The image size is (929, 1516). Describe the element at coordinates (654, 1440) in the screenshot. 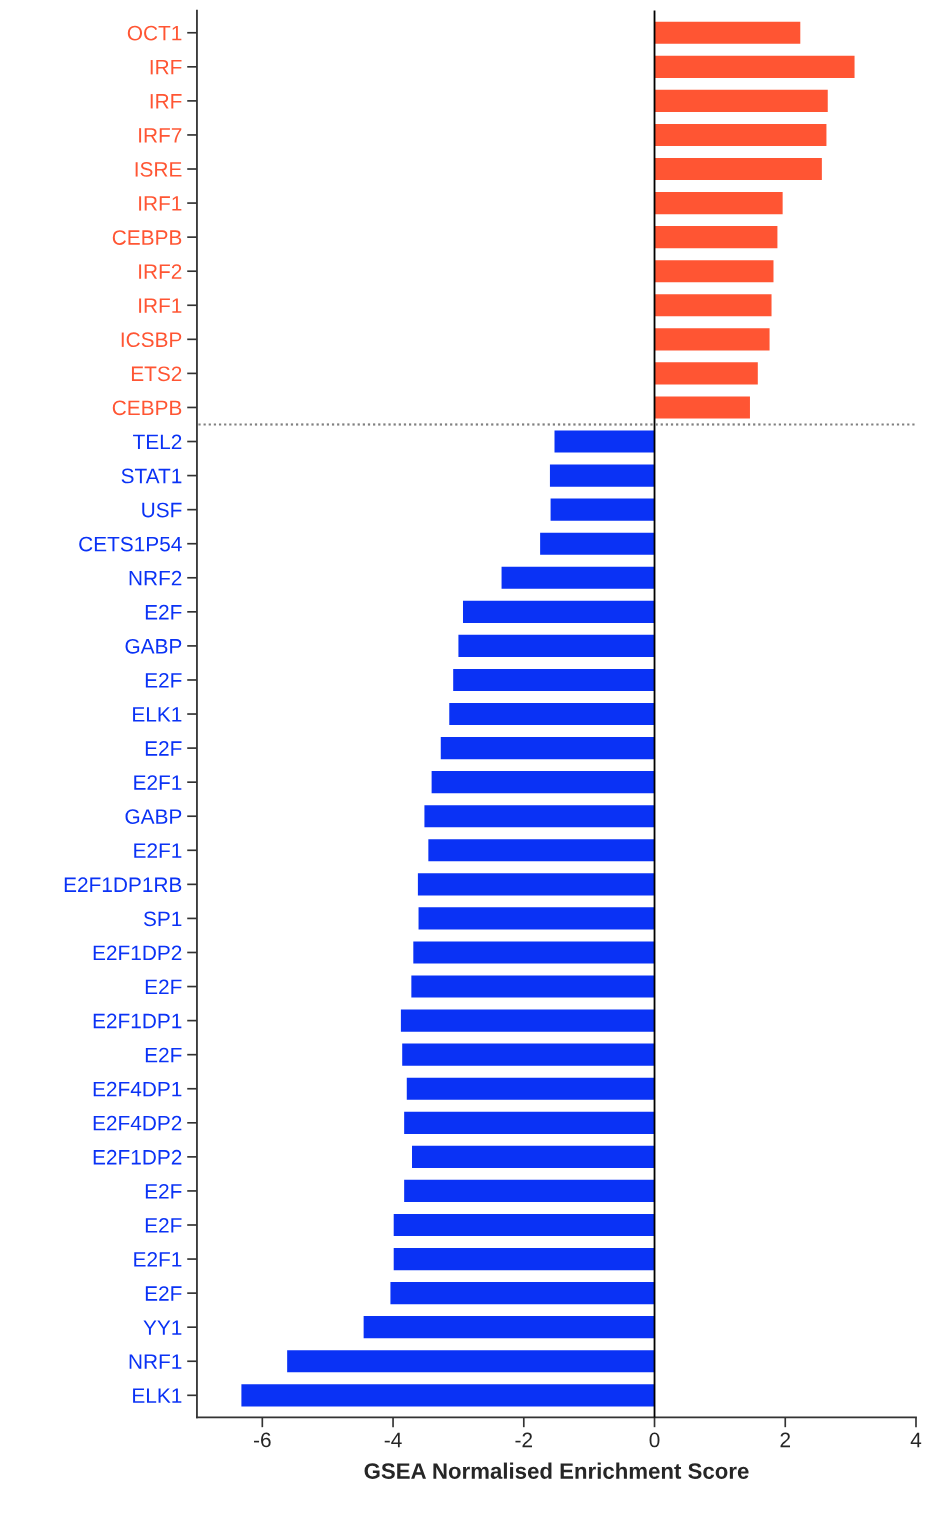

I see `x-tick-label: 0` at that location.